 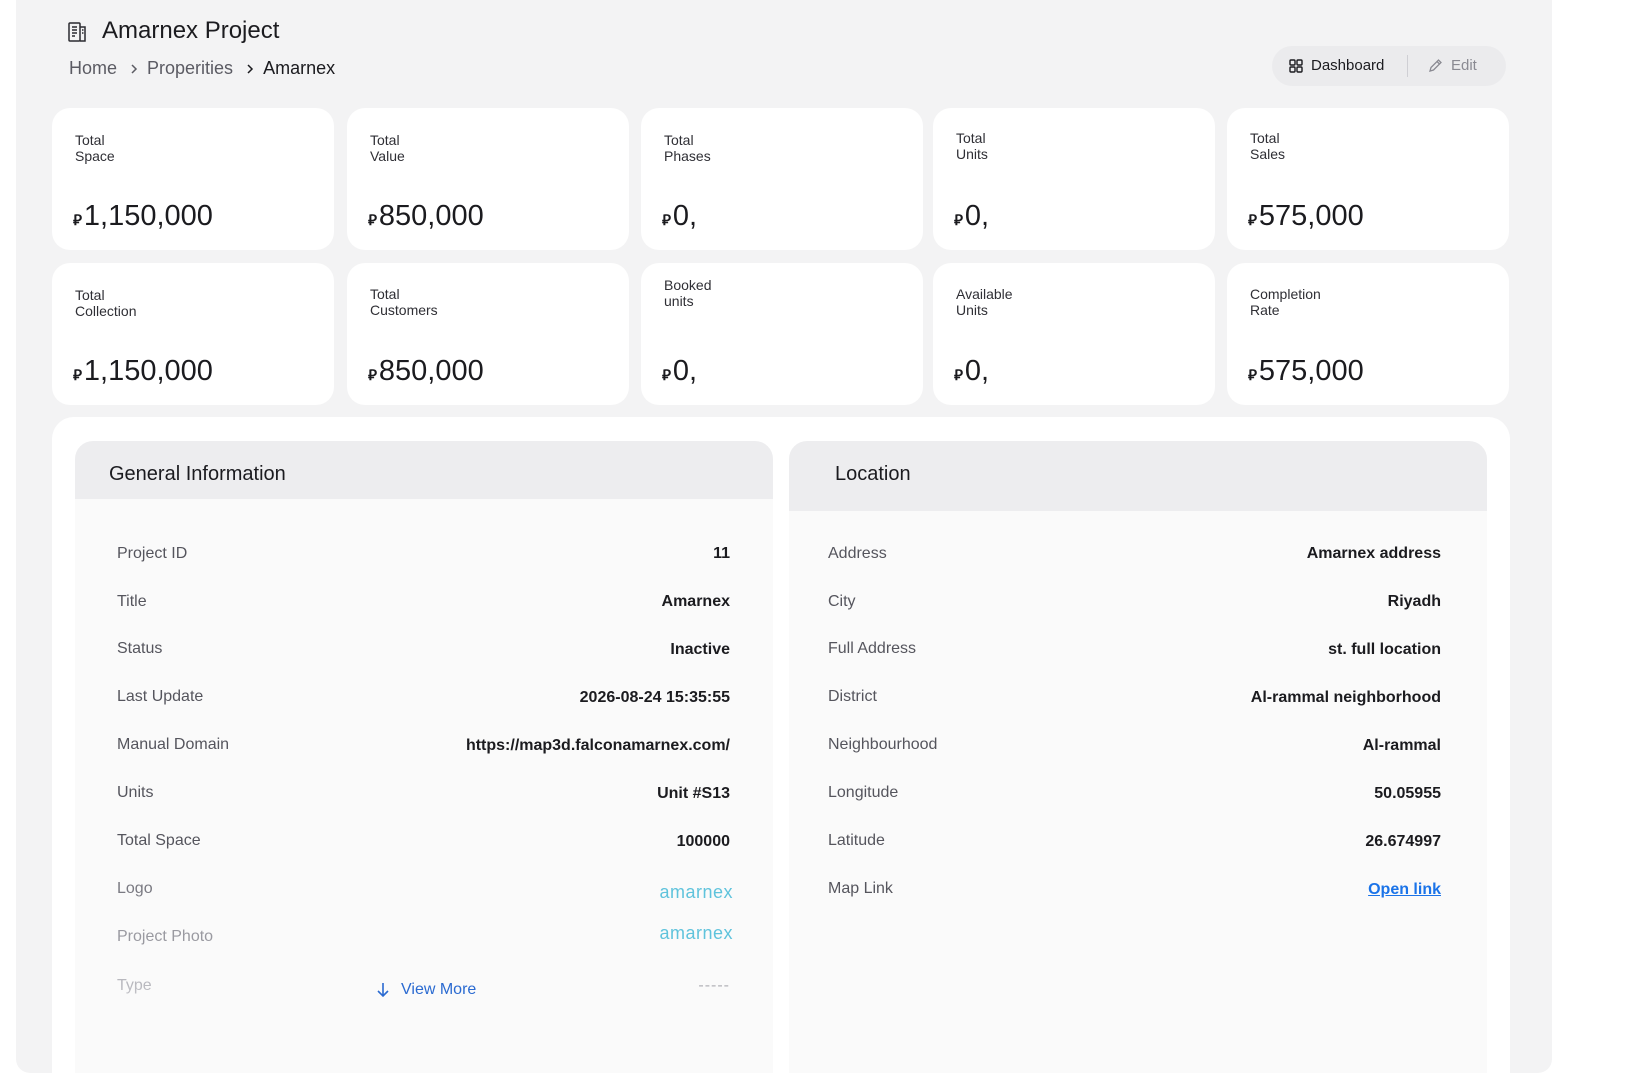 What do you see at coordinates (77, 32) in the screenshot?
I see `building-document-icon` at bounding box center [77, 32].